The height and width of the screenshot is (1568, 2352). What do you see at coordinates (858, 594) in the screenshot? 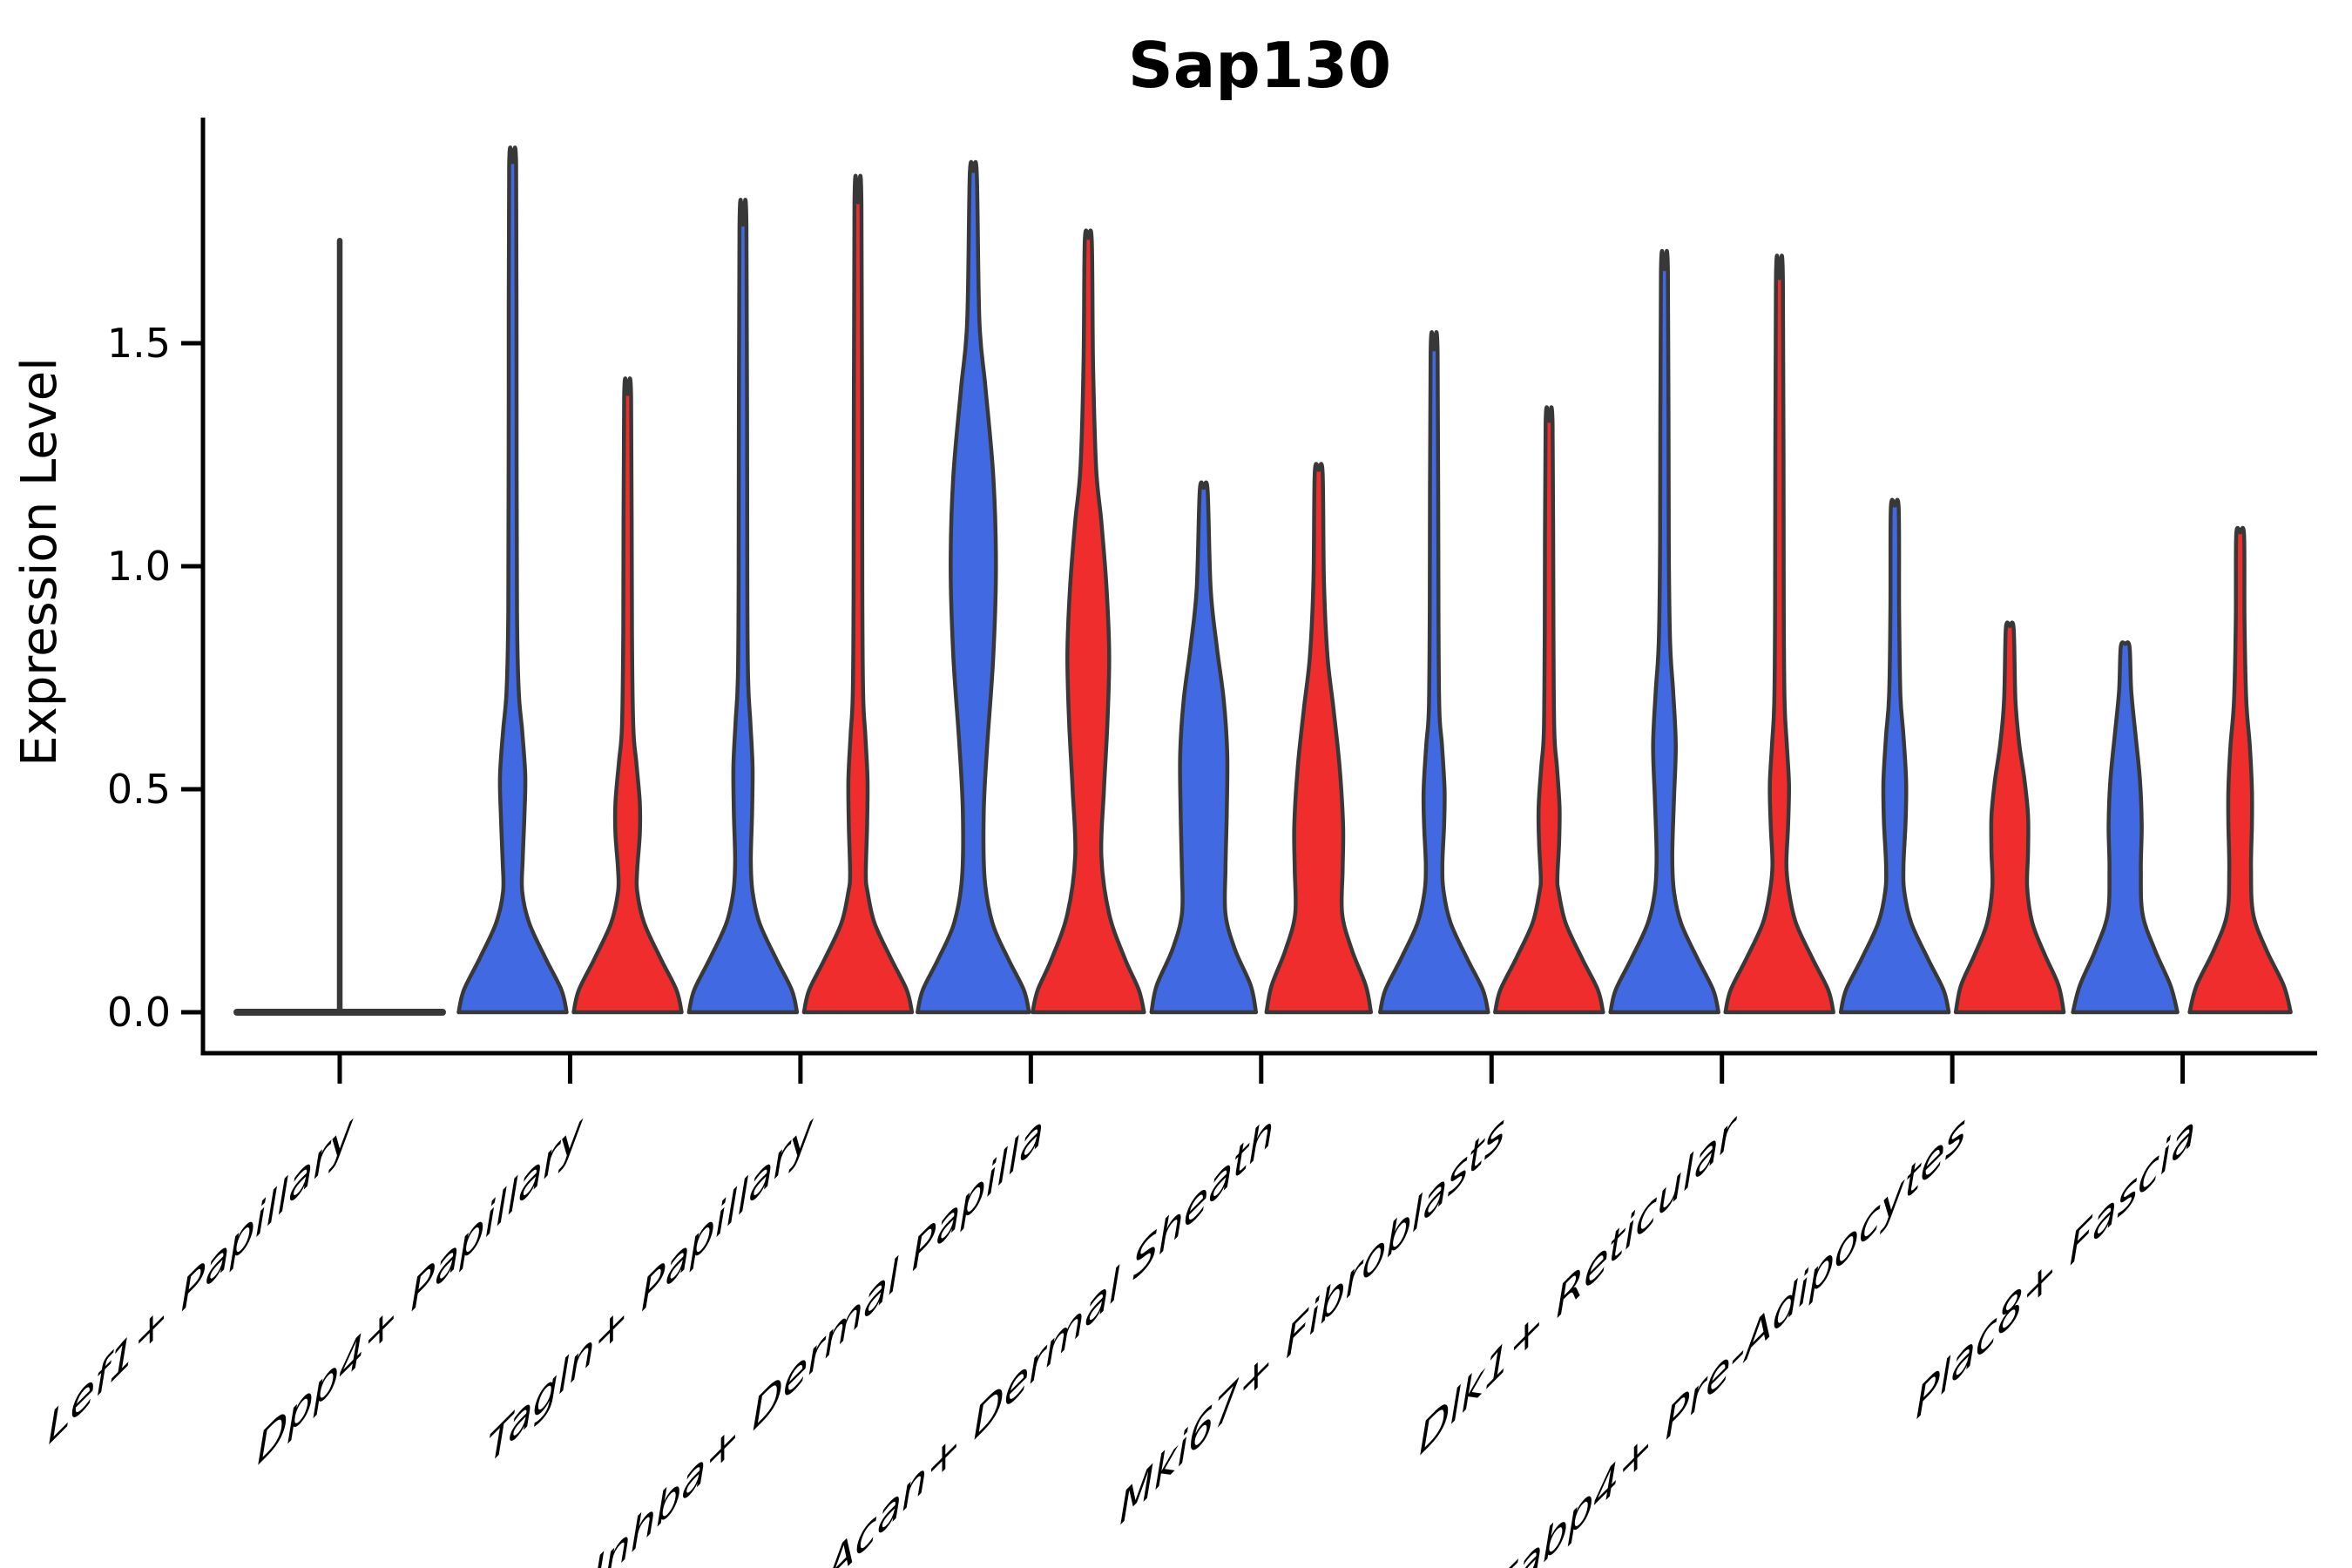
I see `violin-cat2-red` at bounding box center [858, 594].